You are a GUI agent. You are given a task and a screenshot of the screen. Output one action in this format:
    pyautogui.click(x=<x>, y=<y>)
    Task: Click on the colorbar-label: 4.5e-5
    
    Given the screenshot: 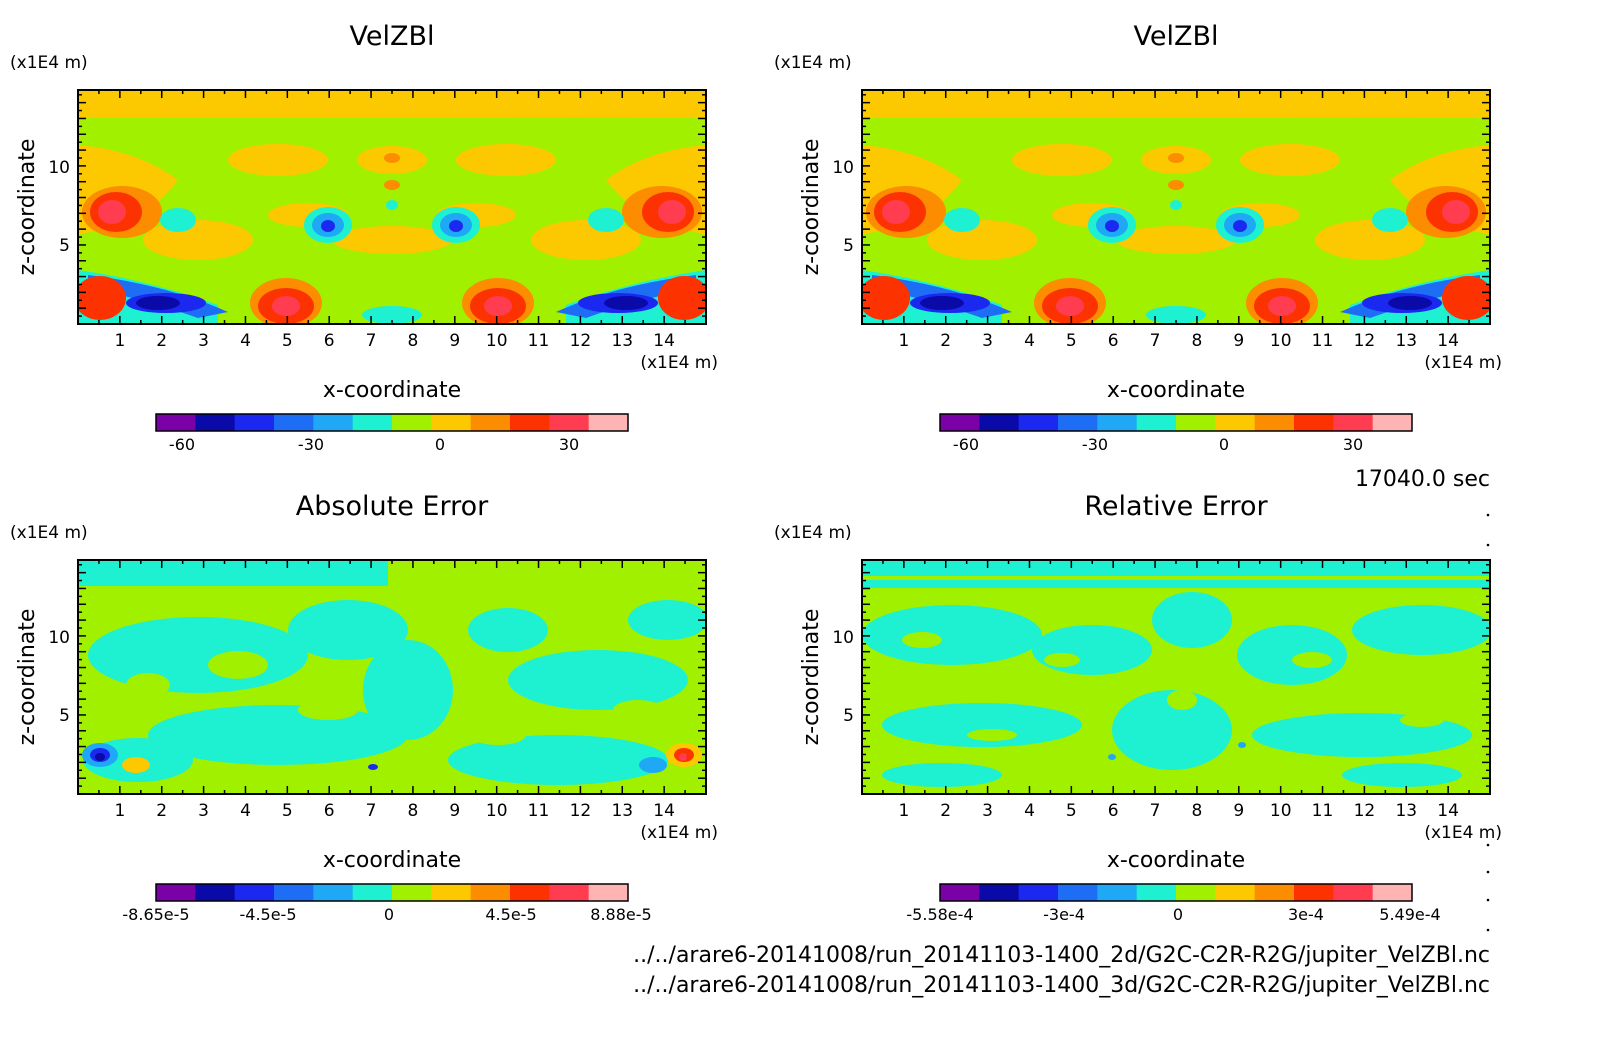 What is the action you would take?
    pyautogui.click(x=510, y=914)
    